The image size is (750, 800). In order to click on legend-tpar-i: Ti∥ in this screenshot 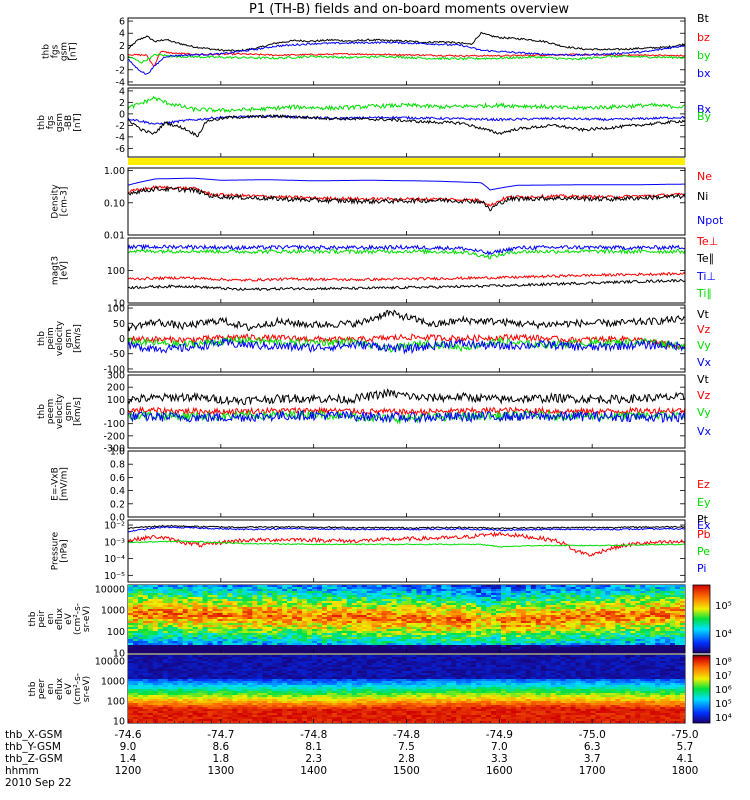, I will do `click(704, 293)`.